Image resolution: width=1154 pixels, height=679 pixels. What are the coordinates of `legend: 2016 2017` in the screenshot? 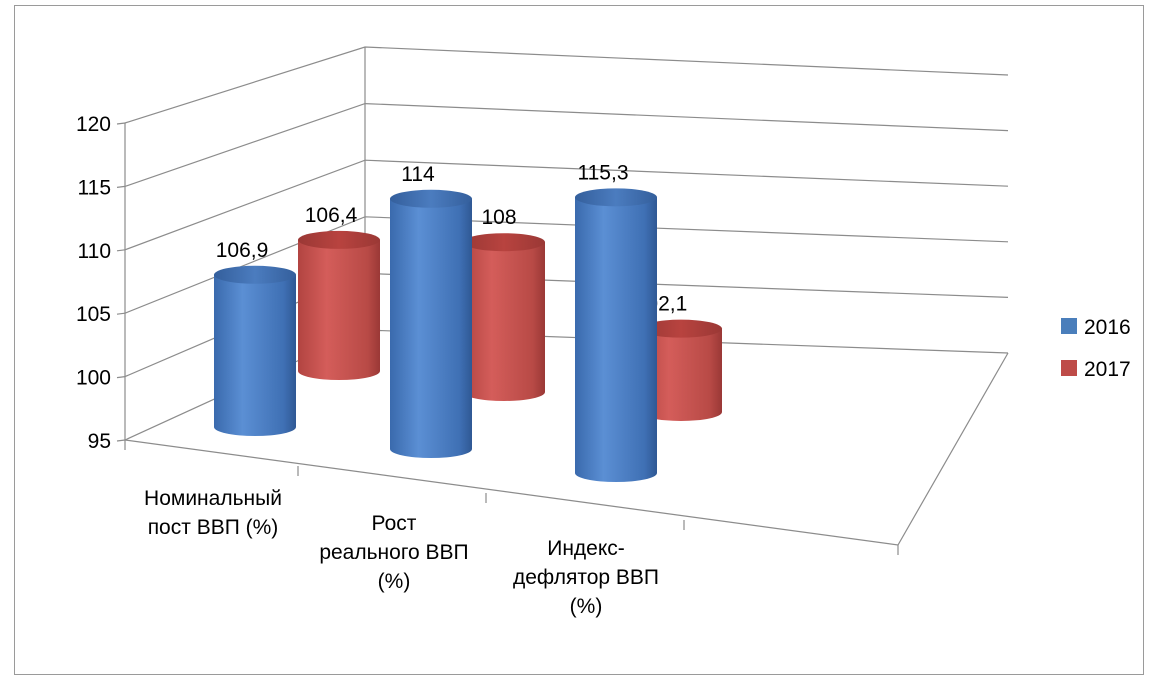 It's located at (1096, 348).